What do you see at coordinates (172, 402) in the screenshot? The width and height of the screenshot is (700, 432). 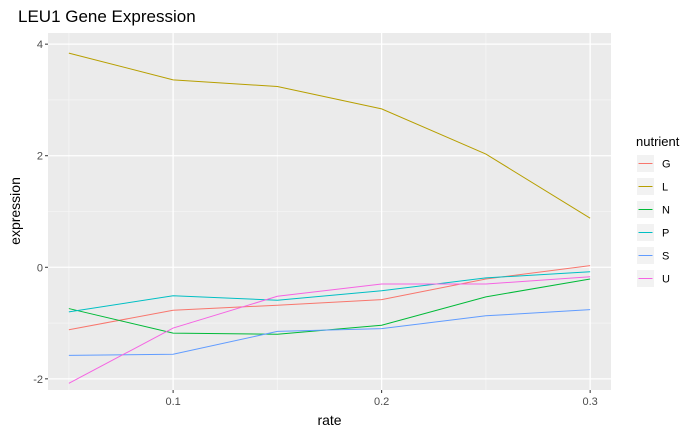 I see `x-tick-label: 0.1` at bounding box center [172, 402].